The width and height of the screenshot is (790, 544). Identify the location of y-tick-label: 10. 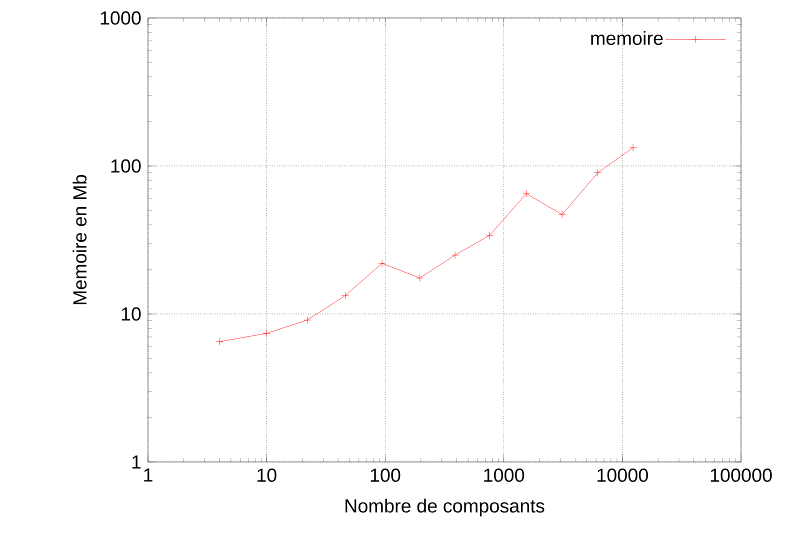
(131, 314).